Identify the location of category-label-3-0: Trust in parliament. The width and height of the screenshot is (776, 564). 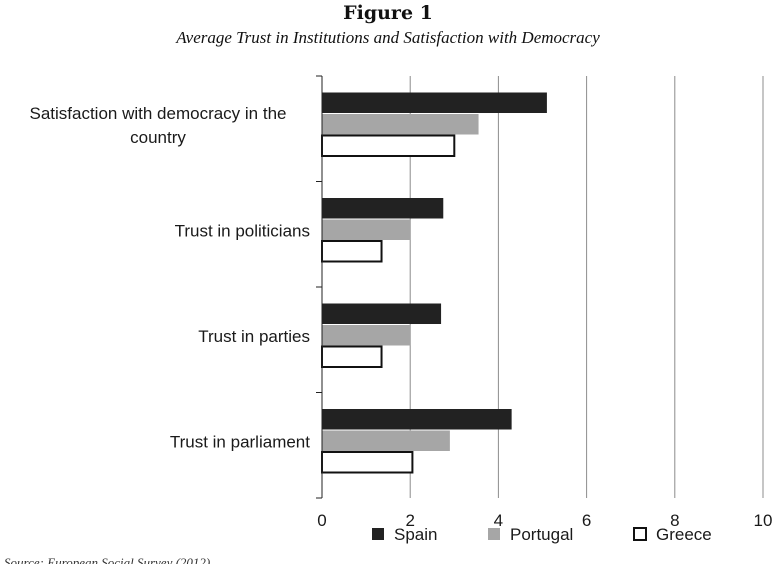
(240, 441).